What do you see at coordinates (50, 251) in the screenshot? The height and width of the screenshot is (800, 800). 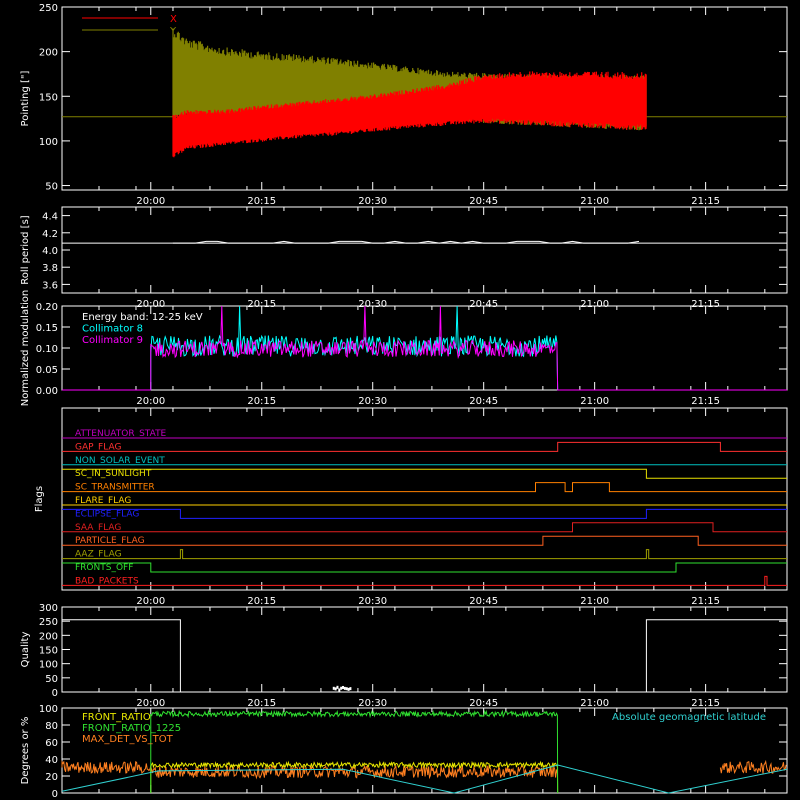 I see `y-tick-label: 4.0` at bounding box center [50, 251].